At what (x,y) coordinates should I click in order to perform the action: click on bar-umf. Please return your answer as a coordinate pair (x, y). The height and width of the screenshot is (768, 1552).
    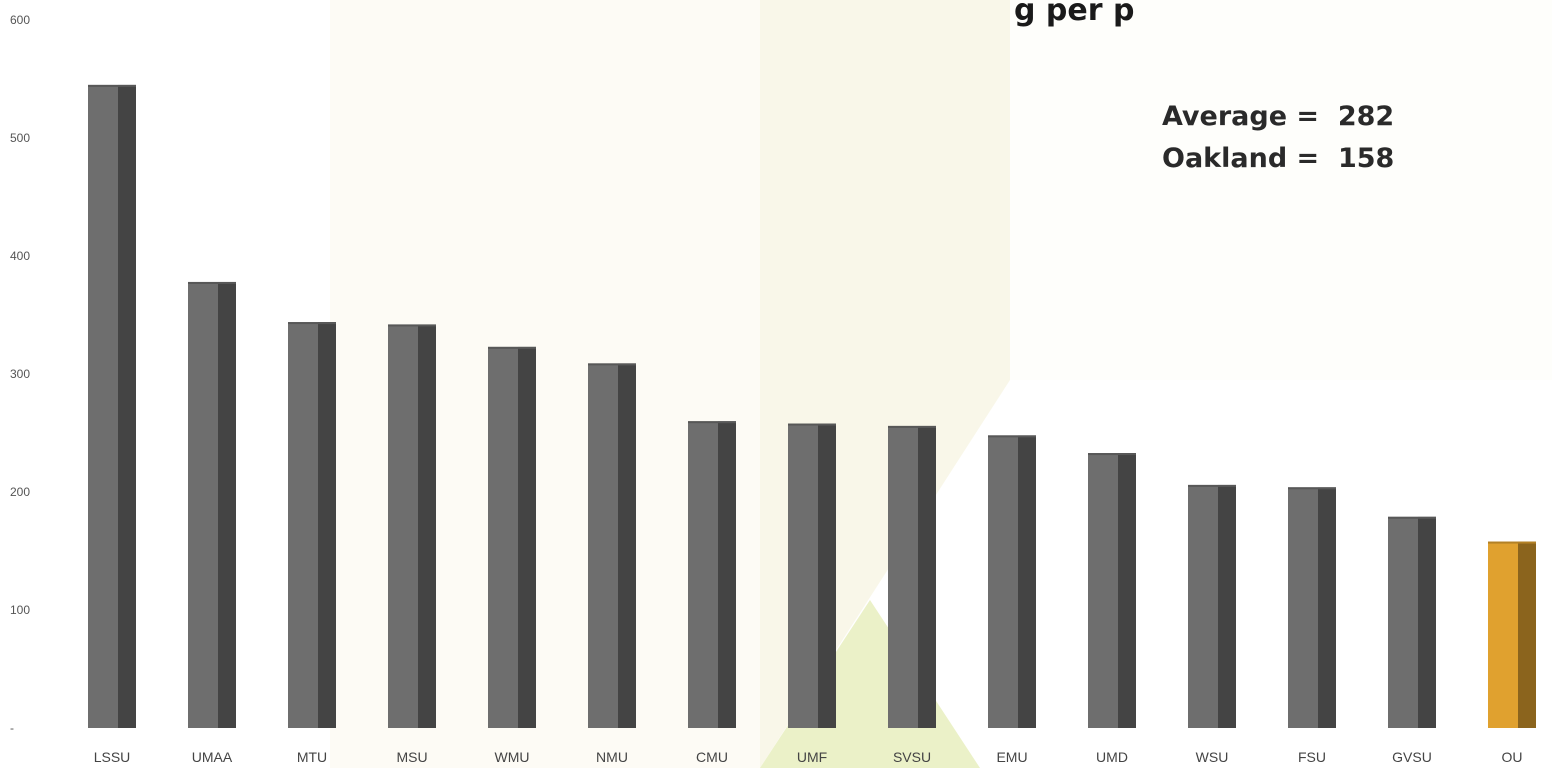
    Looking at the image, I should click on (812, 575).